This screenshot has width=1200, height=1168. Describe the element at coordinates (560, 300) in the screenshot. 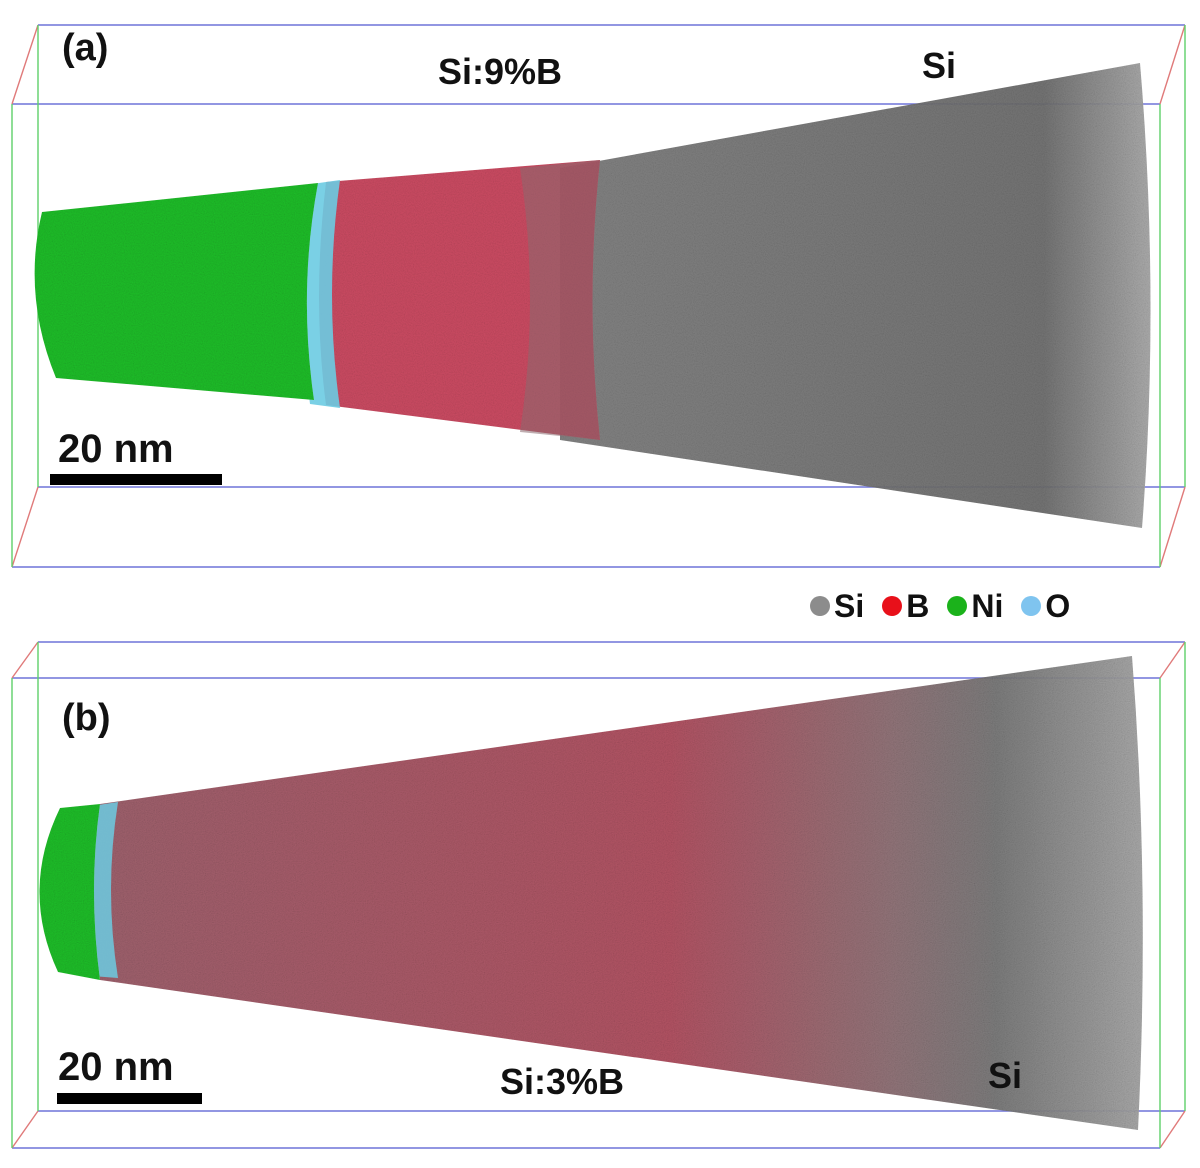

I see `si-b-transition` at that location.